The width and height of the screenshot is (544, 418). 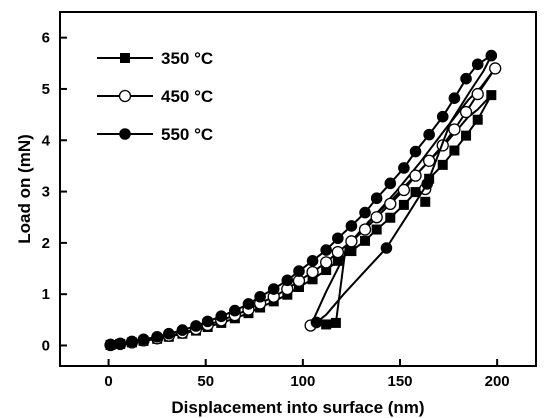 What do you see at coordinates (46, 140) in the screenshot?
I see `y-tick-label: 4` at bounding box center [46, 140].